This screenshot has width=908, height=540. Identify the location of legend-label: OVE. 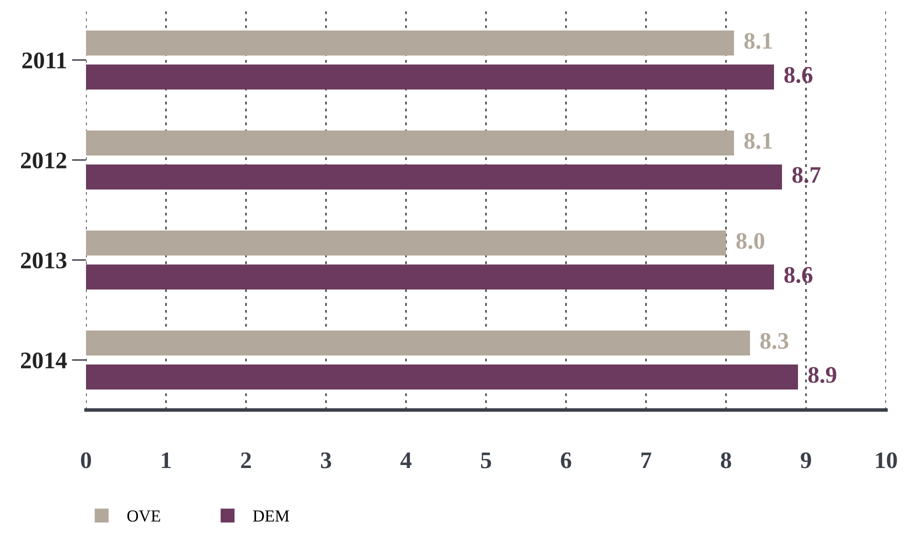
(143, 516).